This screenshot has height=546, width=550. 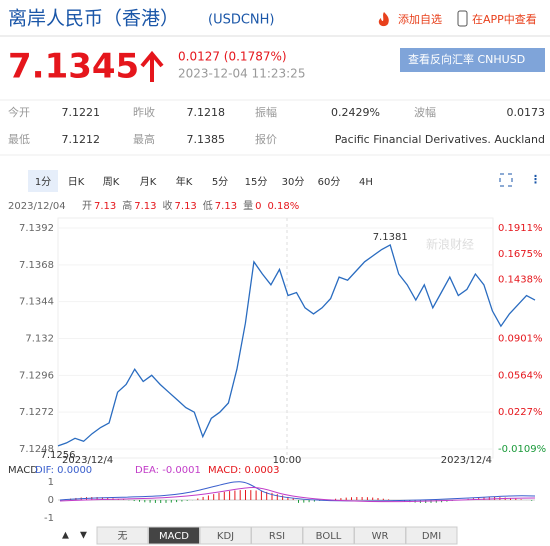 I want to click on timeframe-tab: 周K, so click(x=111, y=182).